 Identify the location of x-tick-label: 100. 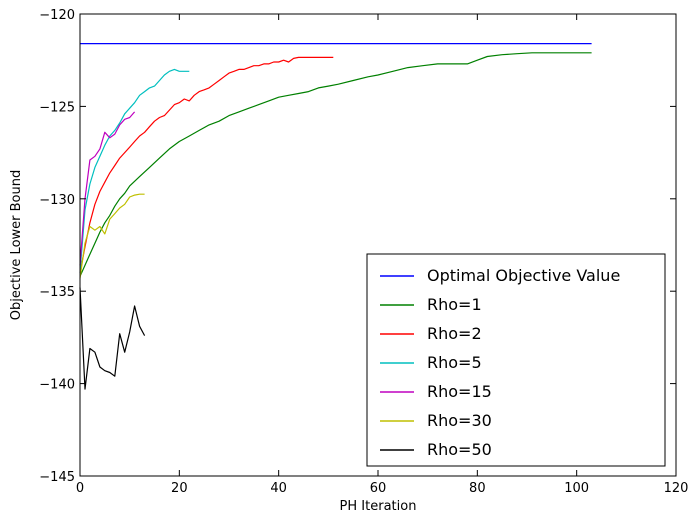
(576, 488).